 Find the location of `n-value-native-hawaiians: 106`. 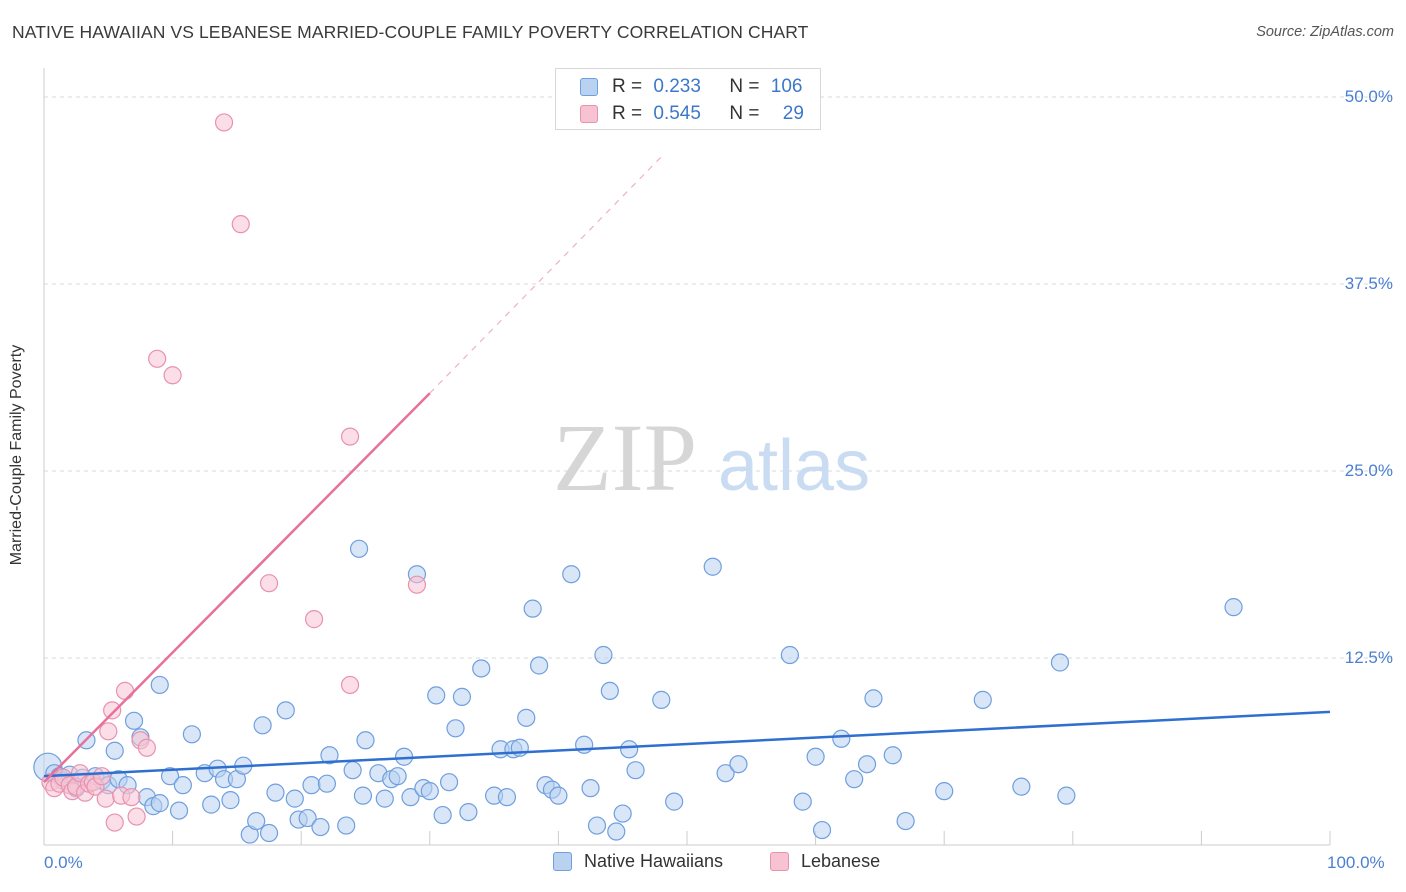

n-value-native-hawaiians: 106 is located at coordinates (786, 86).